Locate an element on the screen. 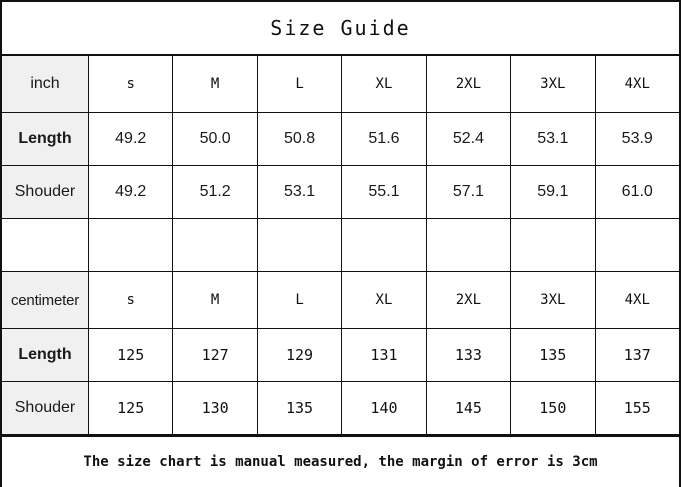 This screenshot has height=487, width=681. measure-value: 52.4 is located at coordinates (468, 138).